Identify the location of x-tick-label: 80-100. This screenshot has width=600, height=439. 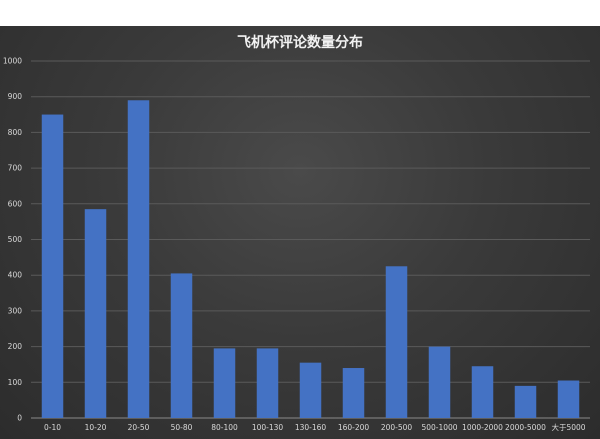
(224, 427).